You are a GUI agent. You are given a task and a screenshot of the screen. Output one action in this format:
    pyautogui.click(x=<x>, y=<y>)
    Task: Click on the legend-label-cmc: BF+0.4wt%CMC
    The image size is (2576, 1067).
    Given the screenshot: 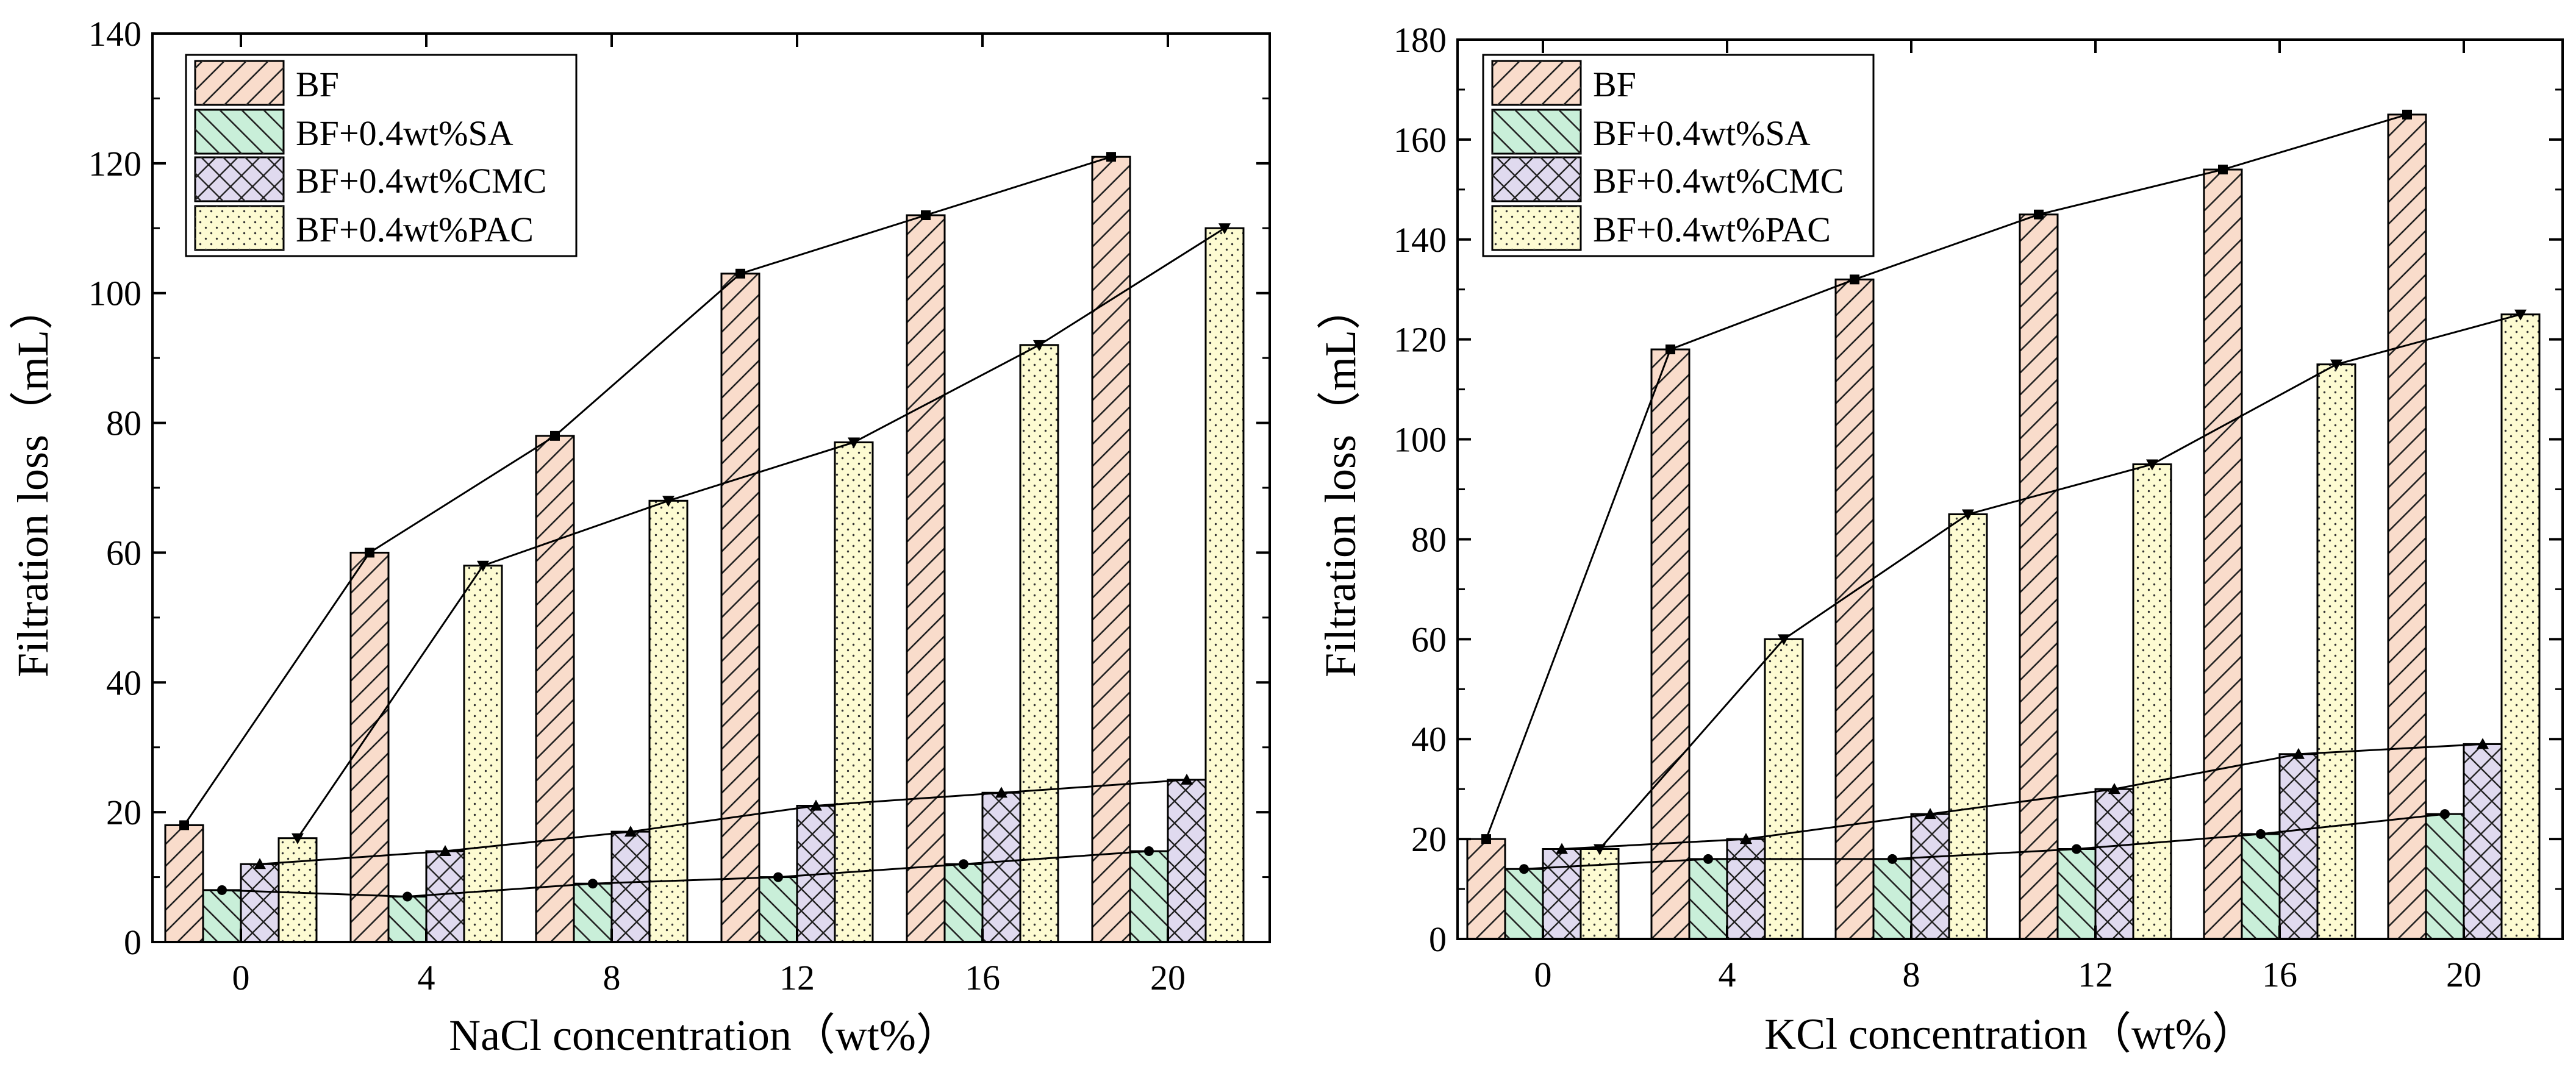 What is the action you would take?
    pyautogui.click(x=421, y=181)
    